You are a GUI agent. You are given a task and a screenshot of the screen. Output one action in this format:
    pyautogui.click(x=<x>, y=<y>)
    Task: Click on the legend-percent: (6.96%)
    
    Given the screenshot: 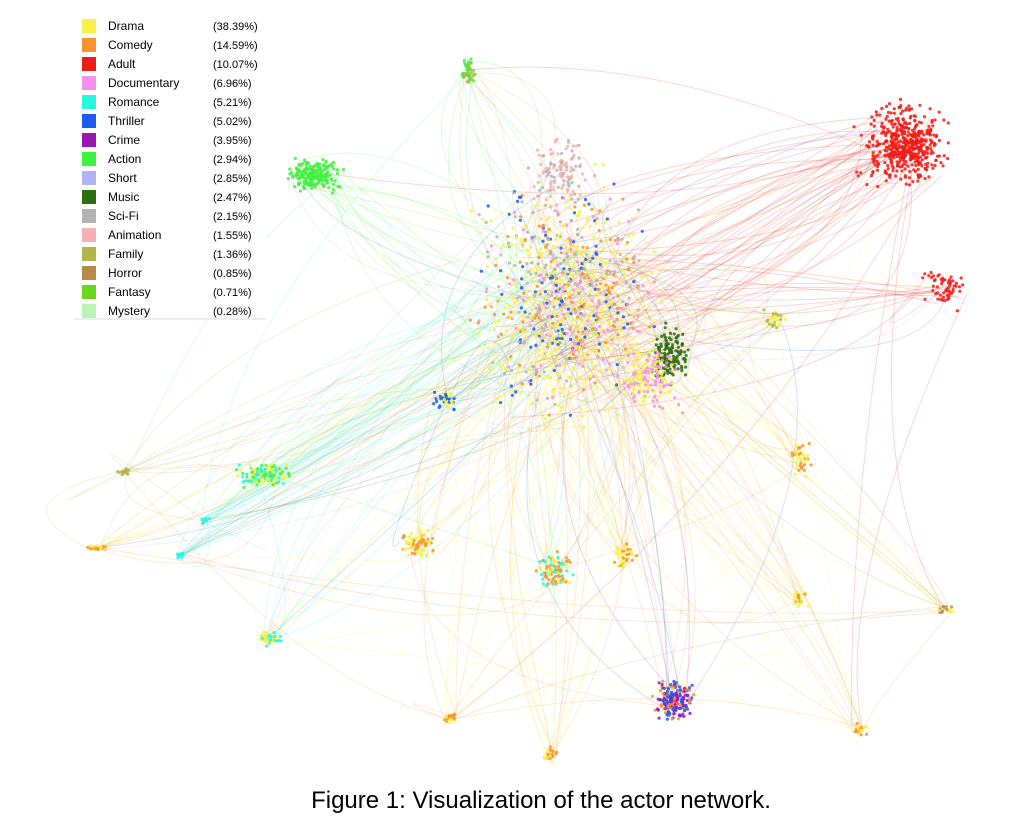 What is the action you would take?
    pyautogui.click(x=232, y=84)
    